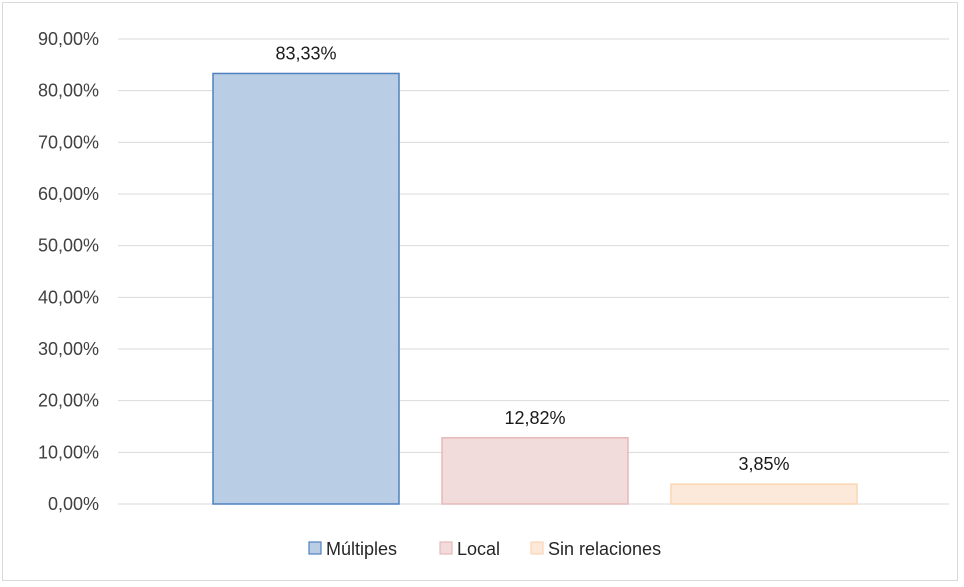  What do you see at coordinates (68, 349) in the screenshot?
I see `y-tick-label: 30,00%` at bounding box center [68, 349].